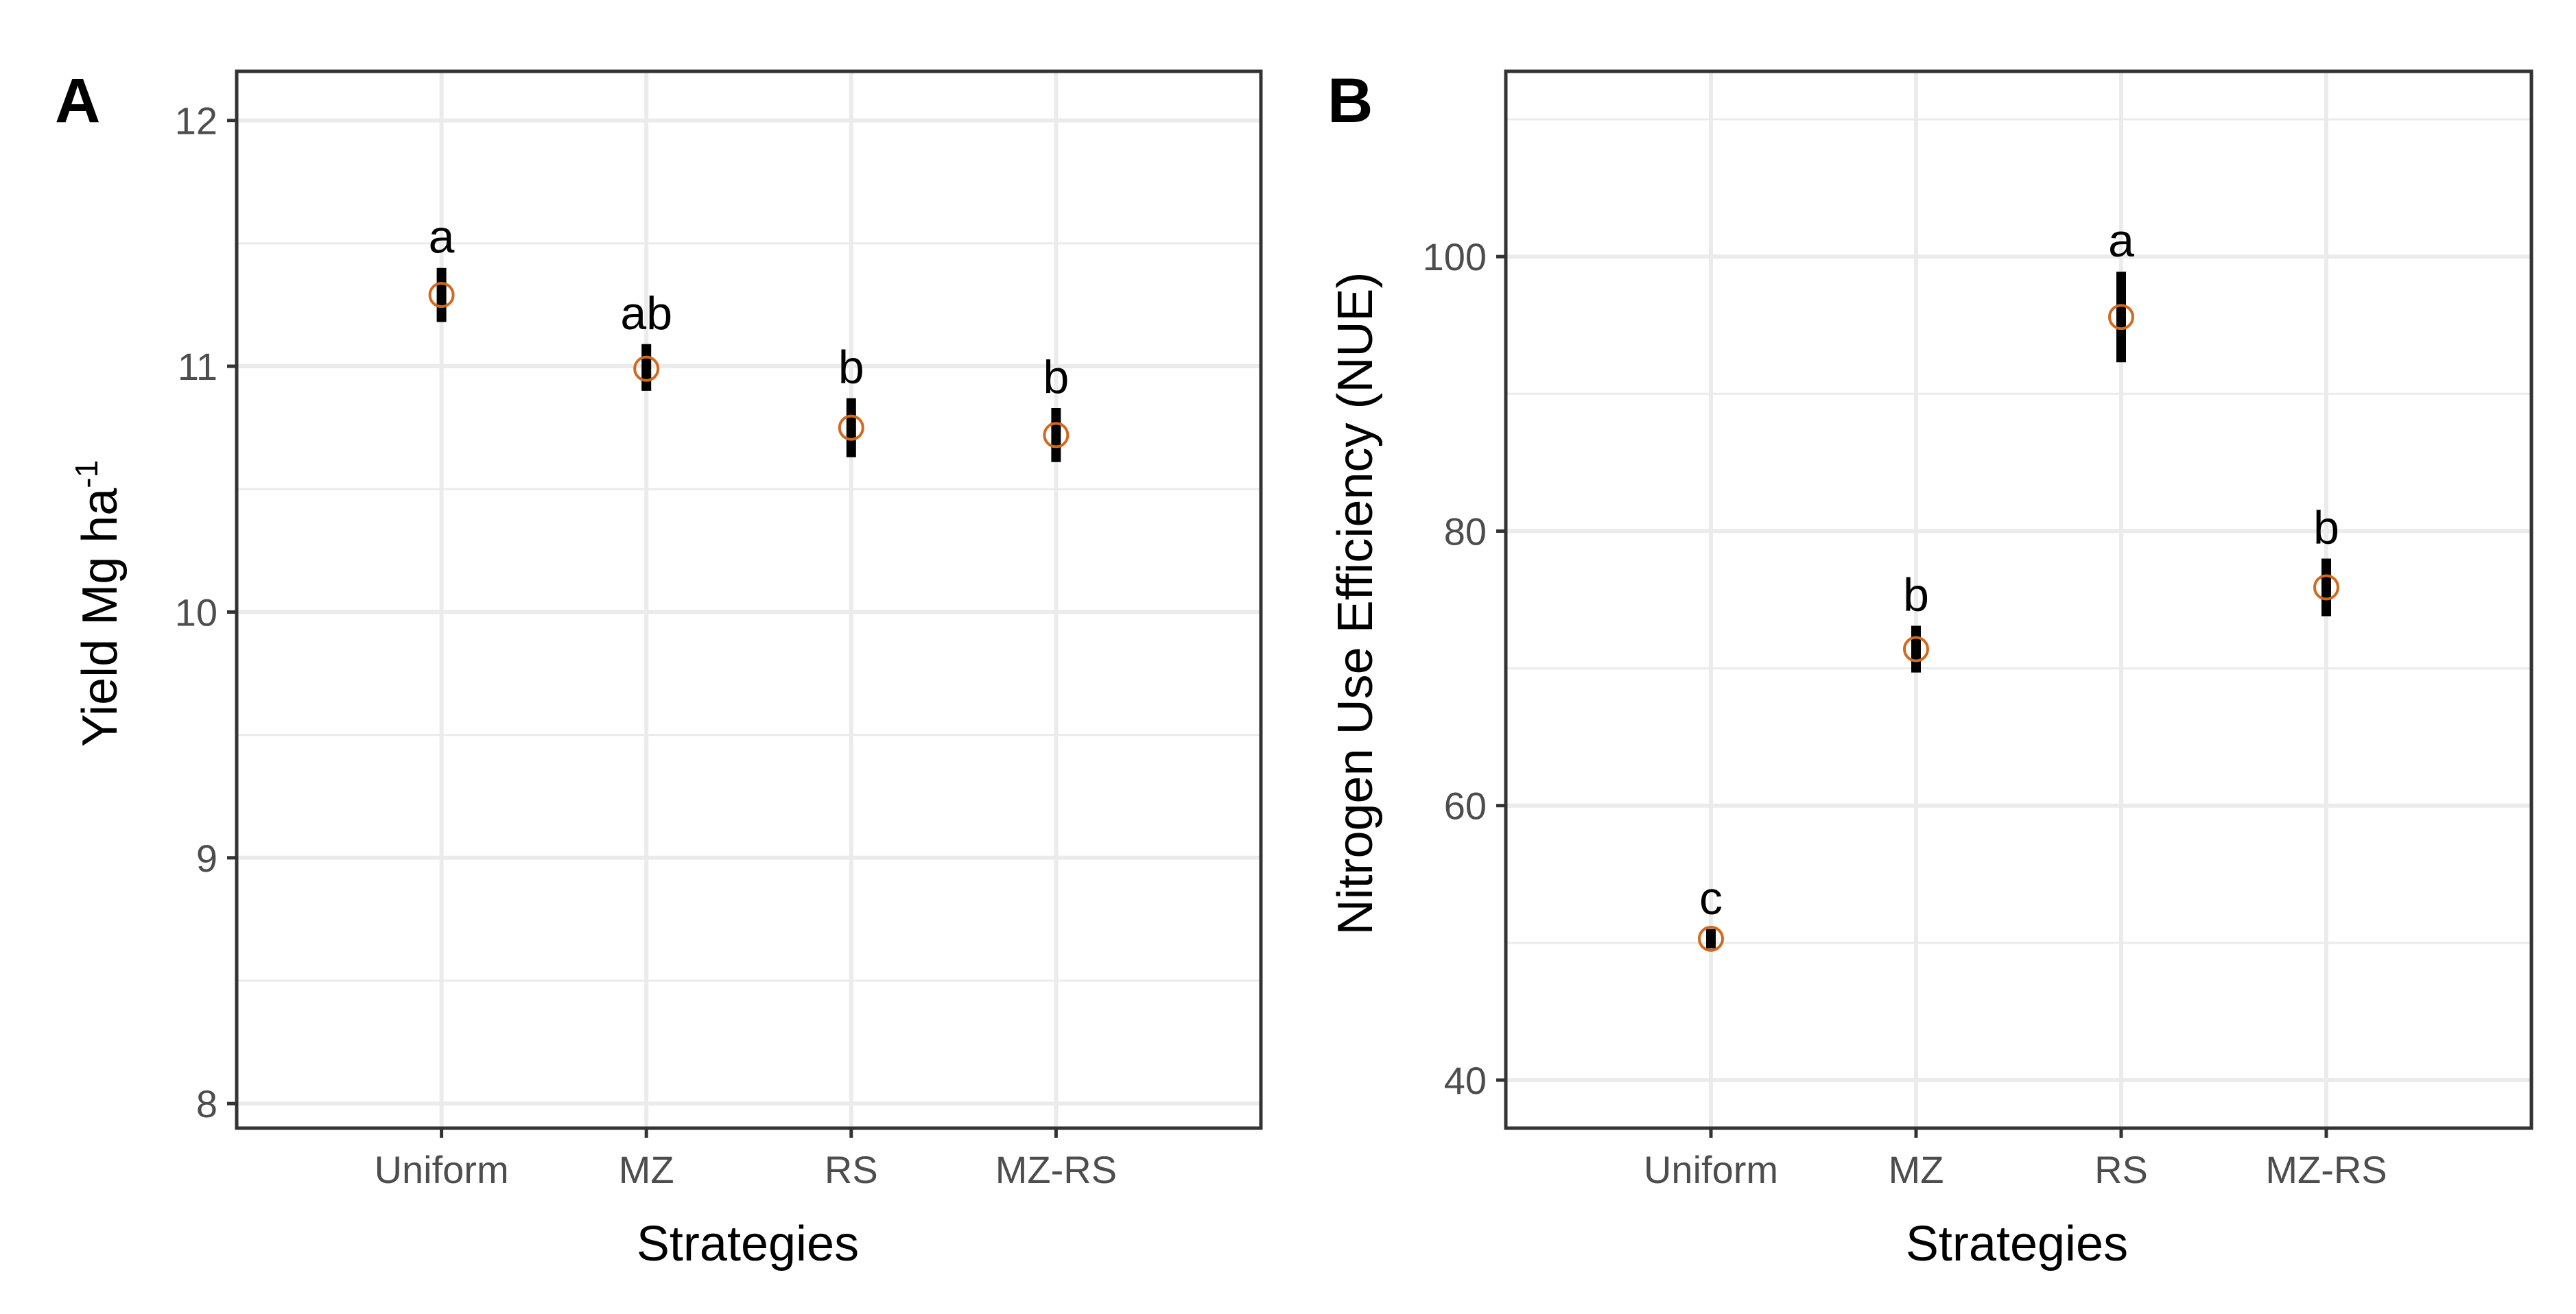 The width and height of the screenshot is (2576, 1314). What do you see at coordinates (851, 1169) in the screenshot?
I see `panel-a-x-tick-label: RS` at bounding box center [851, 1169].